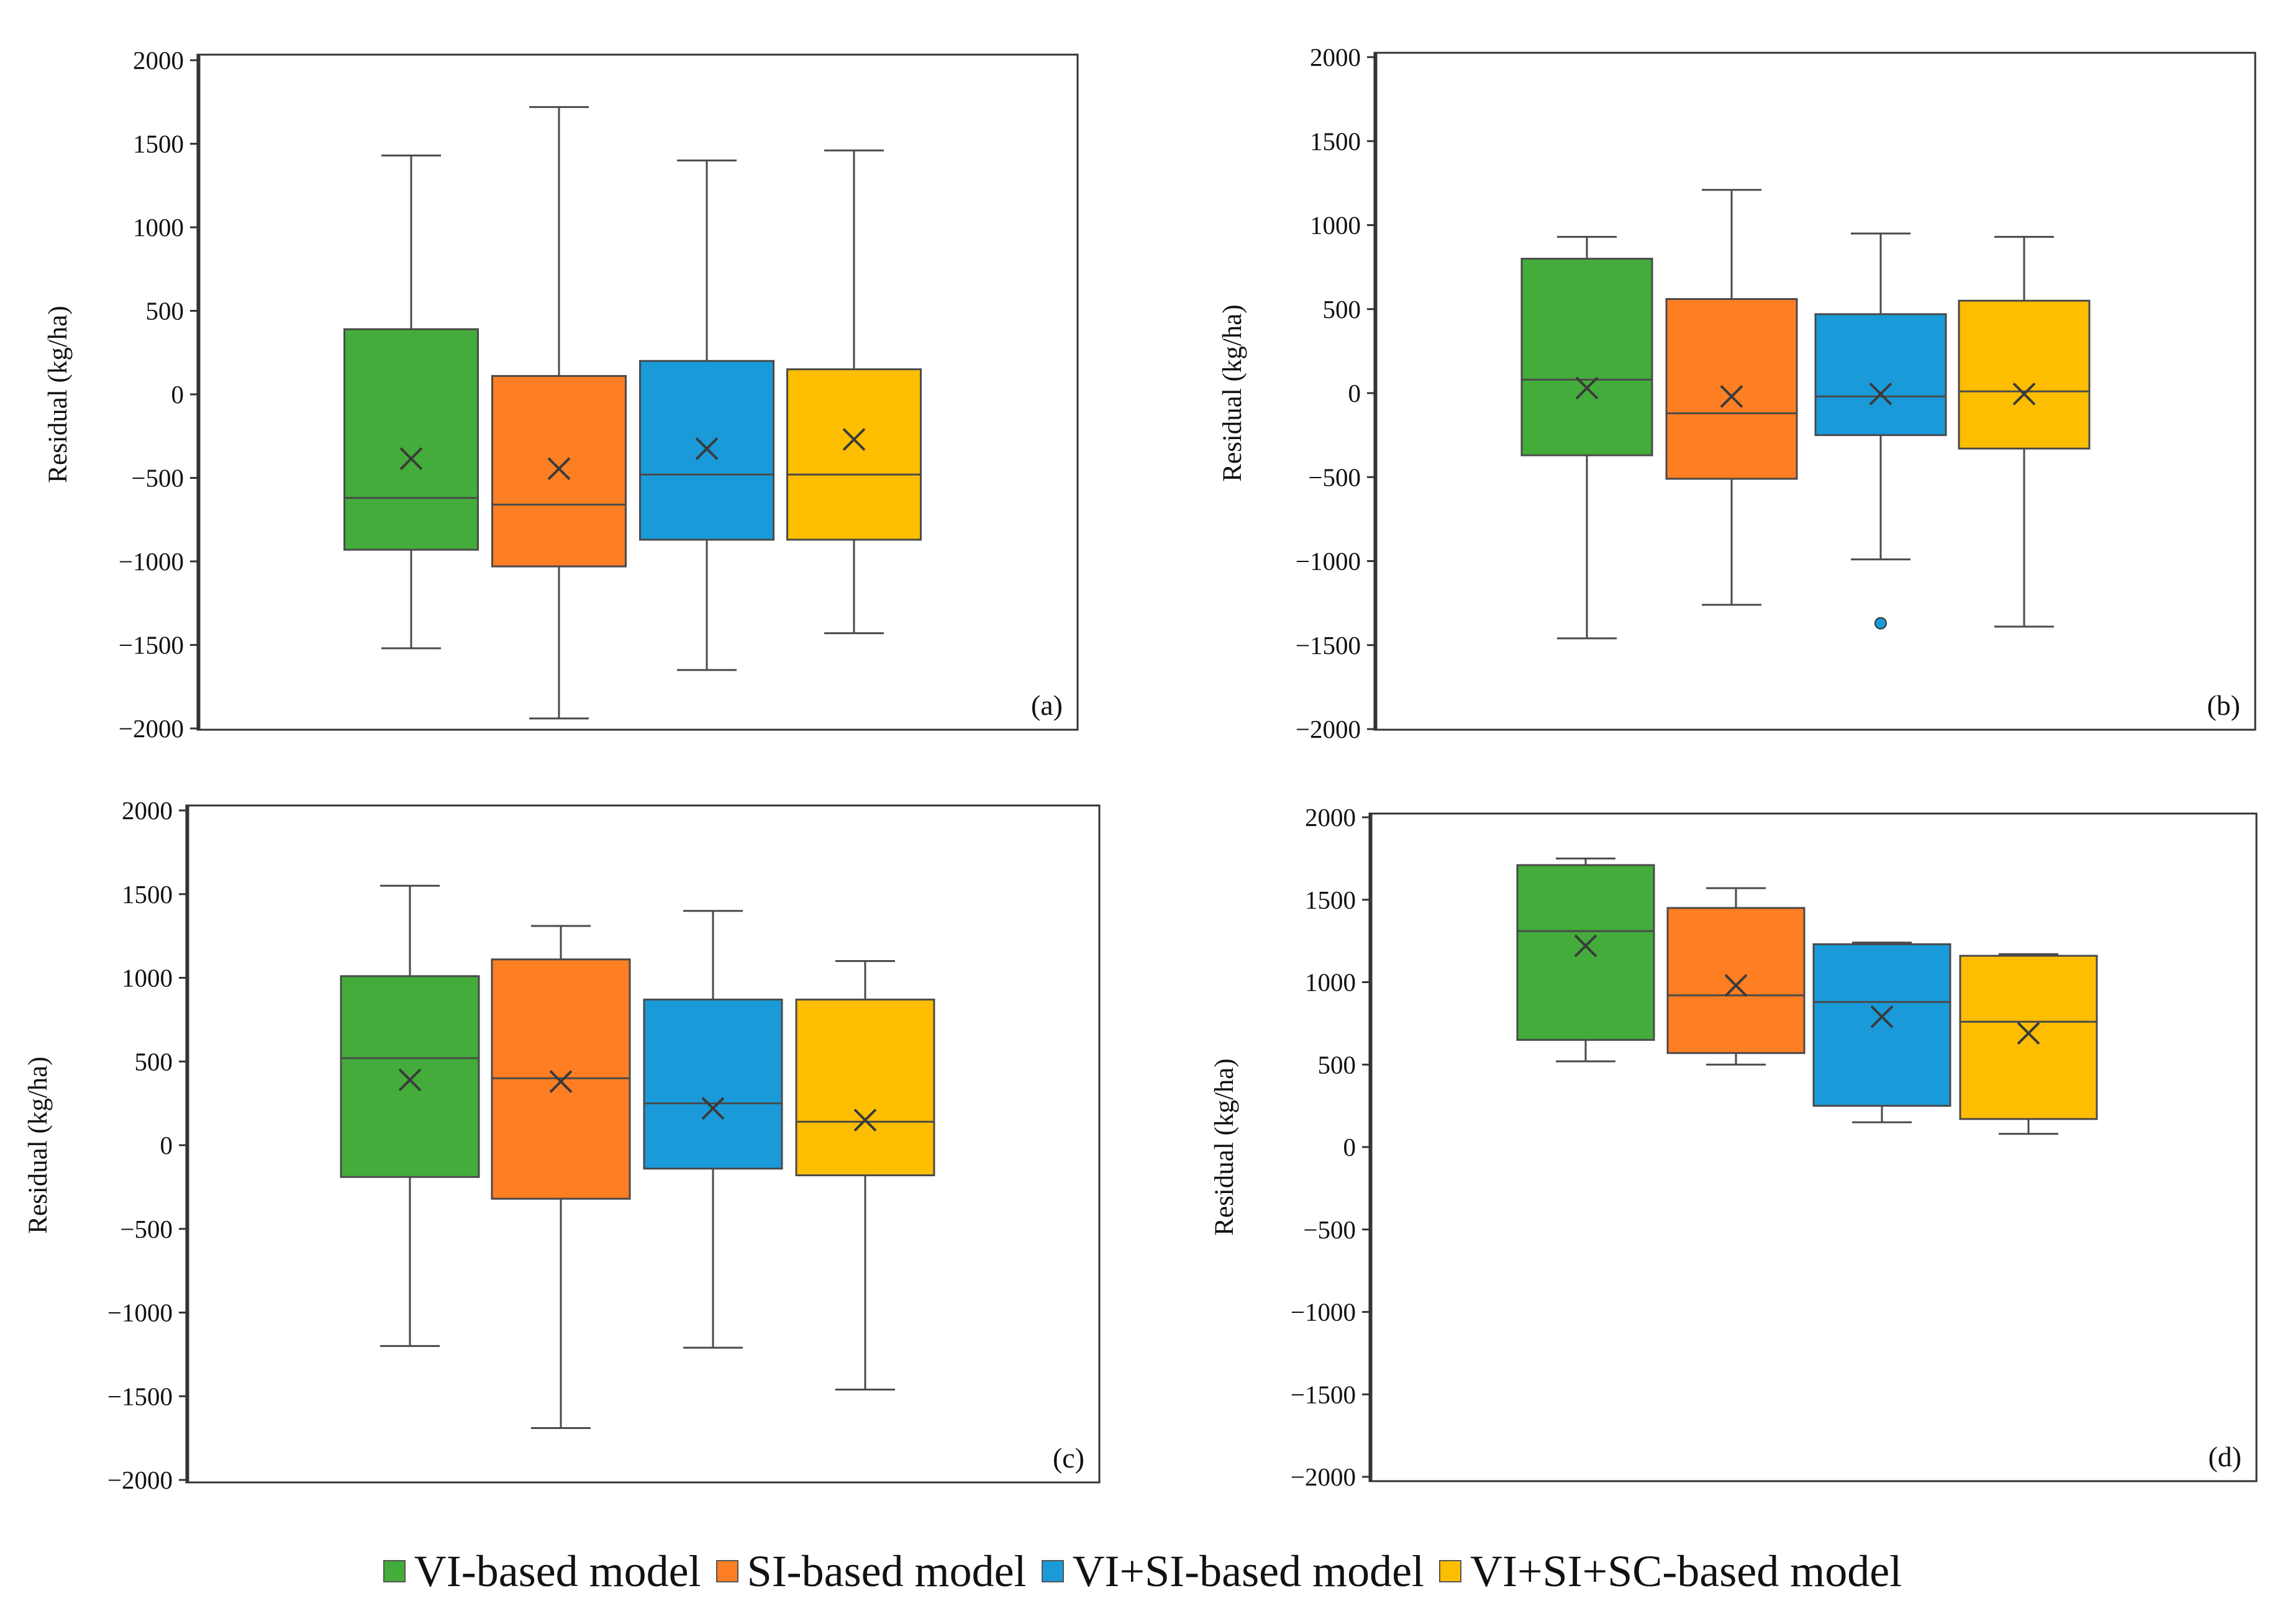 Image resolution: width=2285 pixels, height=1624 pixels. What do you see at coordinates (2225, 1456) in the screenshot?
I see `panel-label-d: (d)` at bounding box center [2225, 1456].